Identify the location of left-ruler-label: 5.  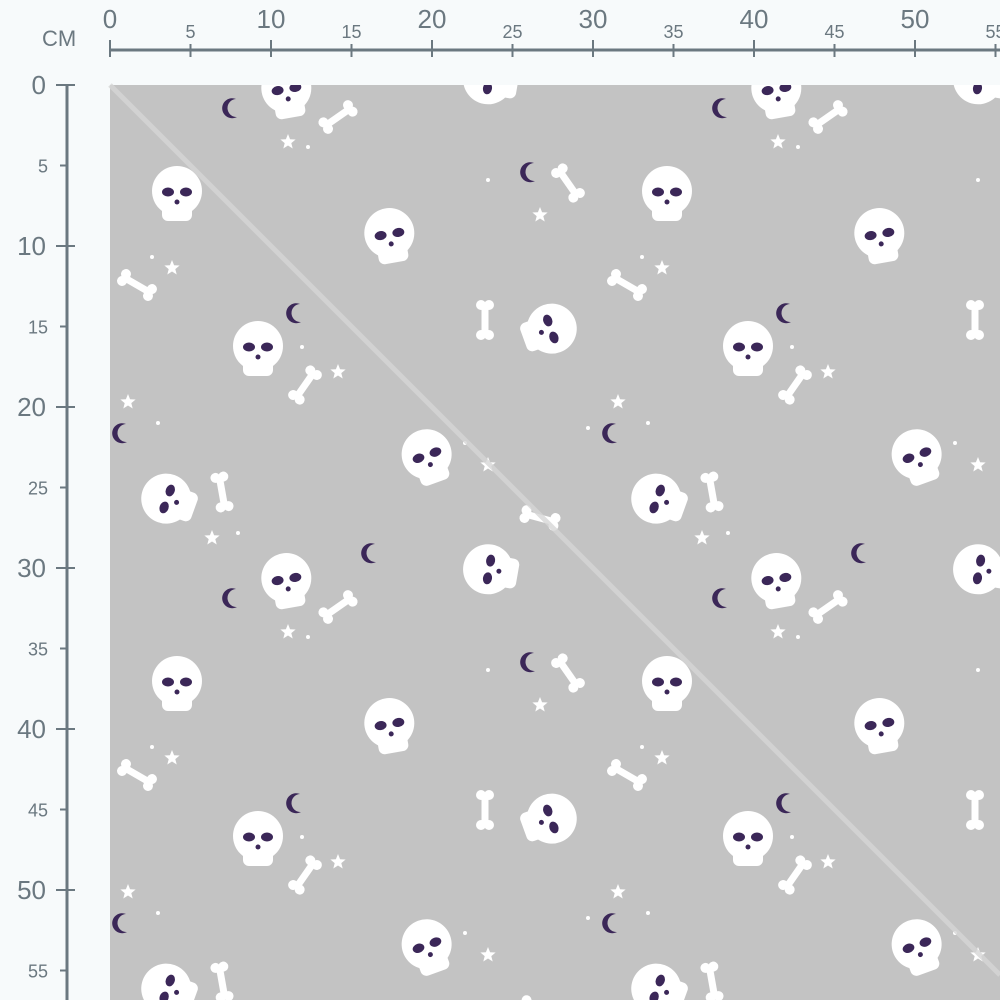
(43, 167).